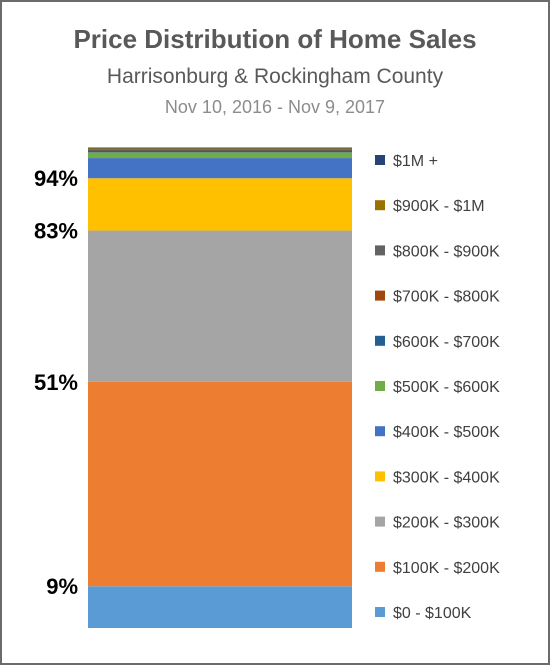 This screenshot has width=550, height=665. What do you see at coordinates (446, 523) in the screenshot?
I see `legend-label-8: $200K - $300K` at bounding box center [446, 523].